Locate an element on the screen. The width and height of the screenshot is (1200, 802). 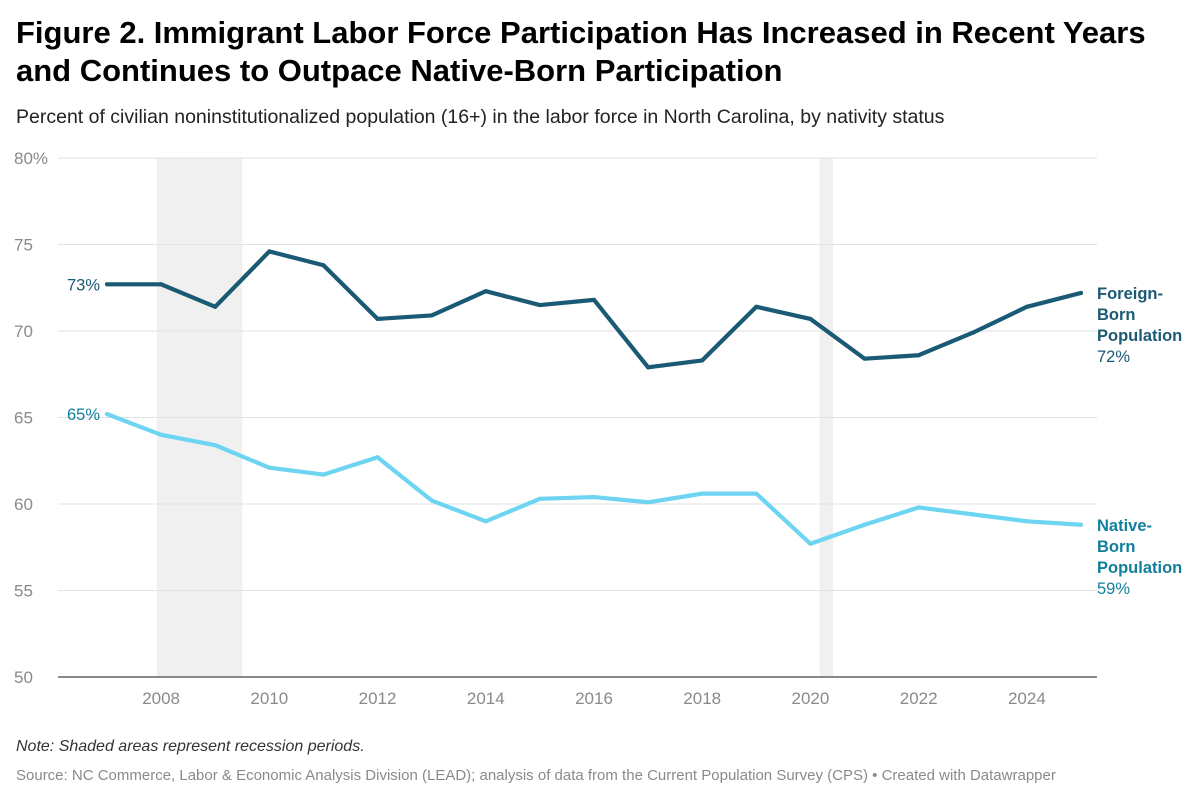
series-name-label: Foreign- is located at coordinates (1130, 294).